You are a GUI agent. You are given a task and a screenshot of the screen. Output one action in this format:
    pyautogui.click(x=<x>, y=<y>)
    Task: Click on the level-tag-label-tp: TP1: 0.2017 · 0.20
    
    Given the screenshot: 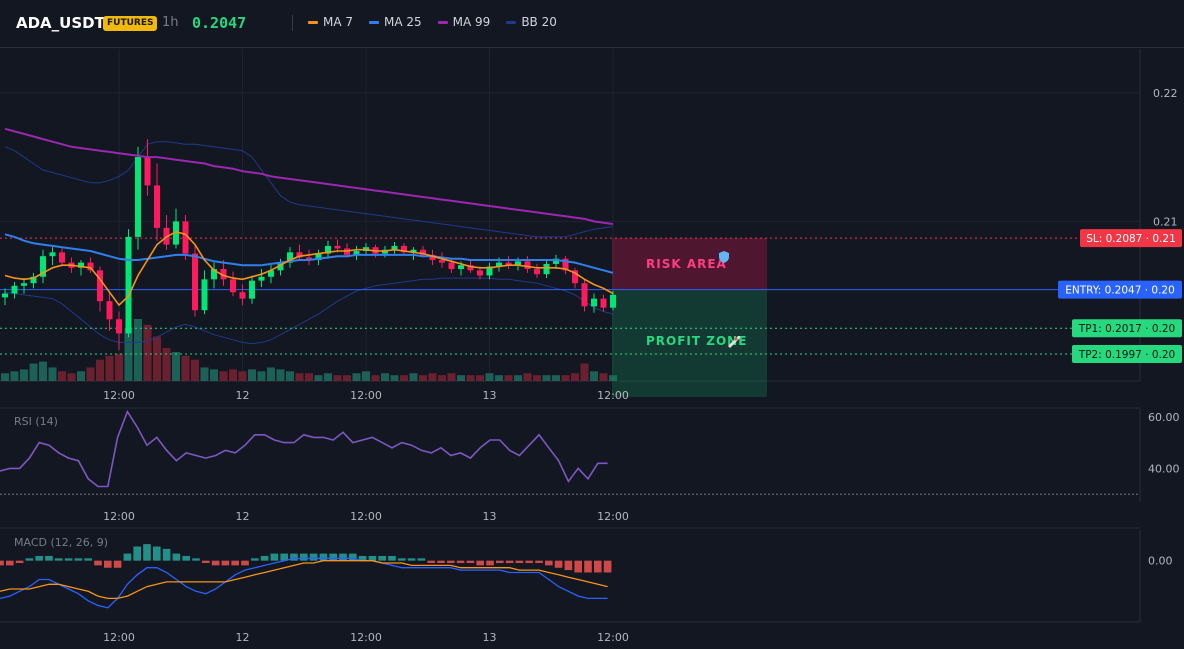 What is the action you would take?
    pyautogui.click(x=1126, y=329)
    